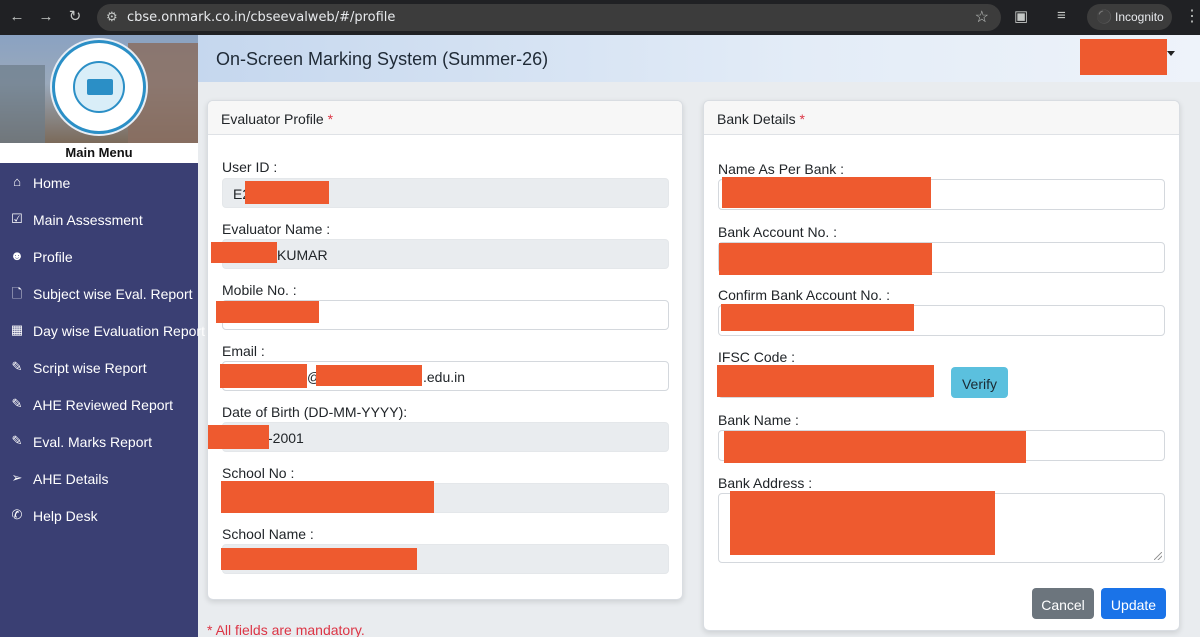  Describe the element at coordinates (1171, 53) in the screenshot. I see `chevron-down-icon` at that location.